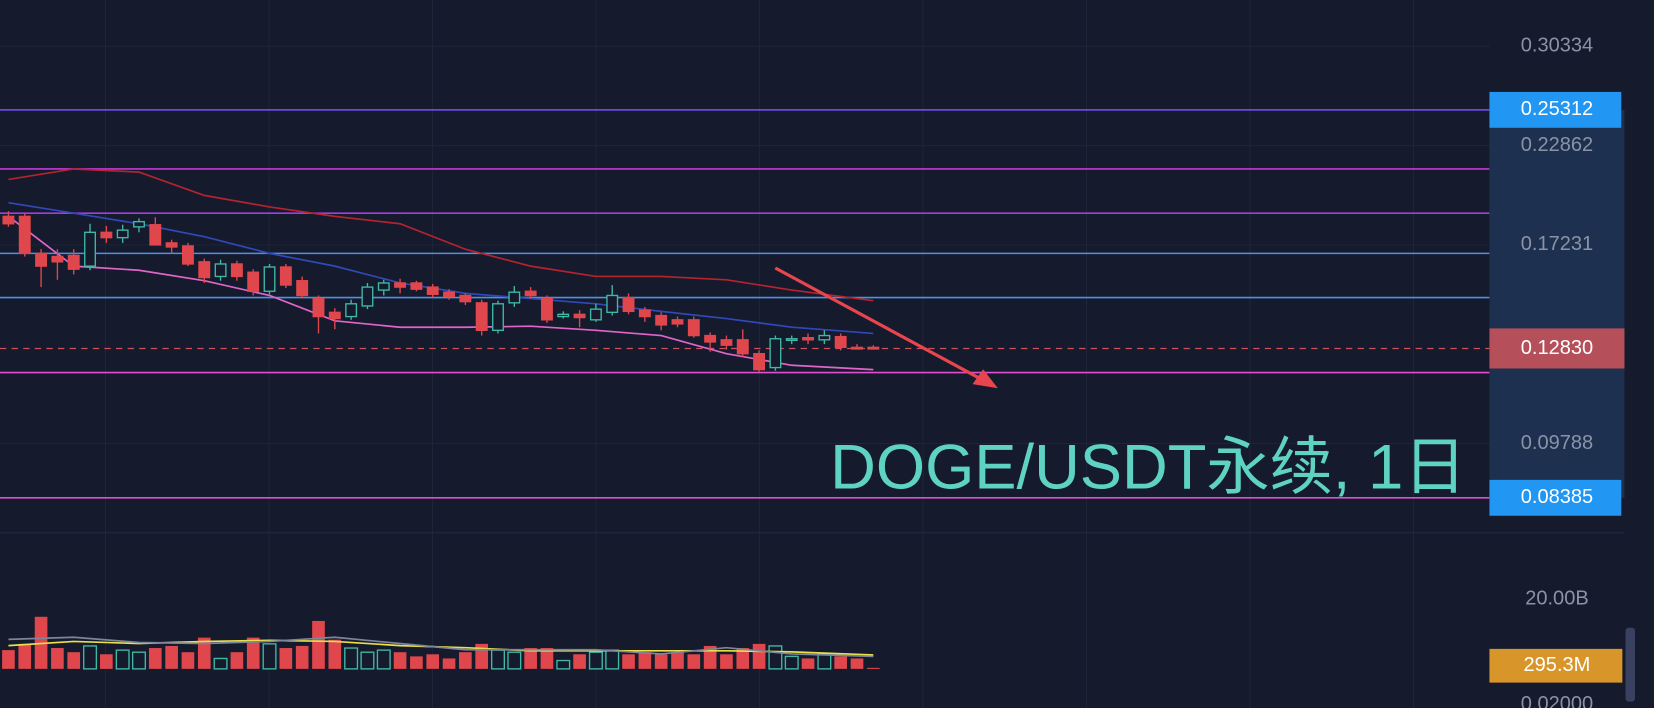 The width and height of the screenshot is (1654, 708). What do you see at coordinates (1557, 244) in the screenshot?
I see `y-tick-label: 0.17231` at bounding box center [1557, 244].